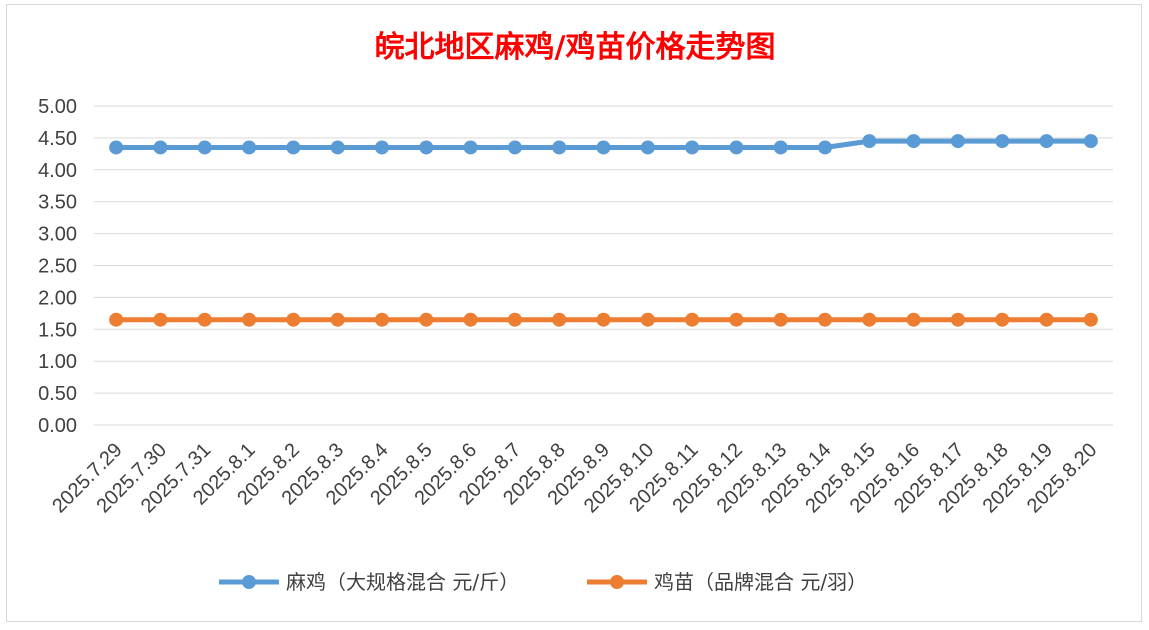 The height and width of the screenshot is (630, 1149). I want to click on y-tick-label: 0.50, so click(57, 394).